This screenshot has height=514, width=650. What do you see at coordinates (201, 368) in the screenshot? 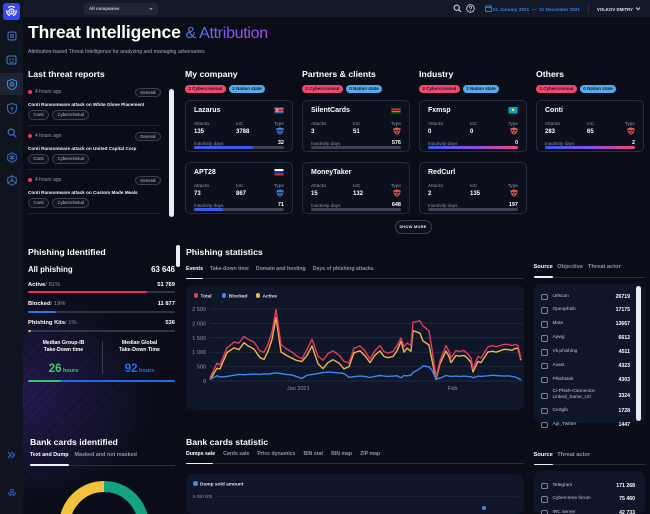
I see `svg-text: 500` at bounding box center [201, 368].